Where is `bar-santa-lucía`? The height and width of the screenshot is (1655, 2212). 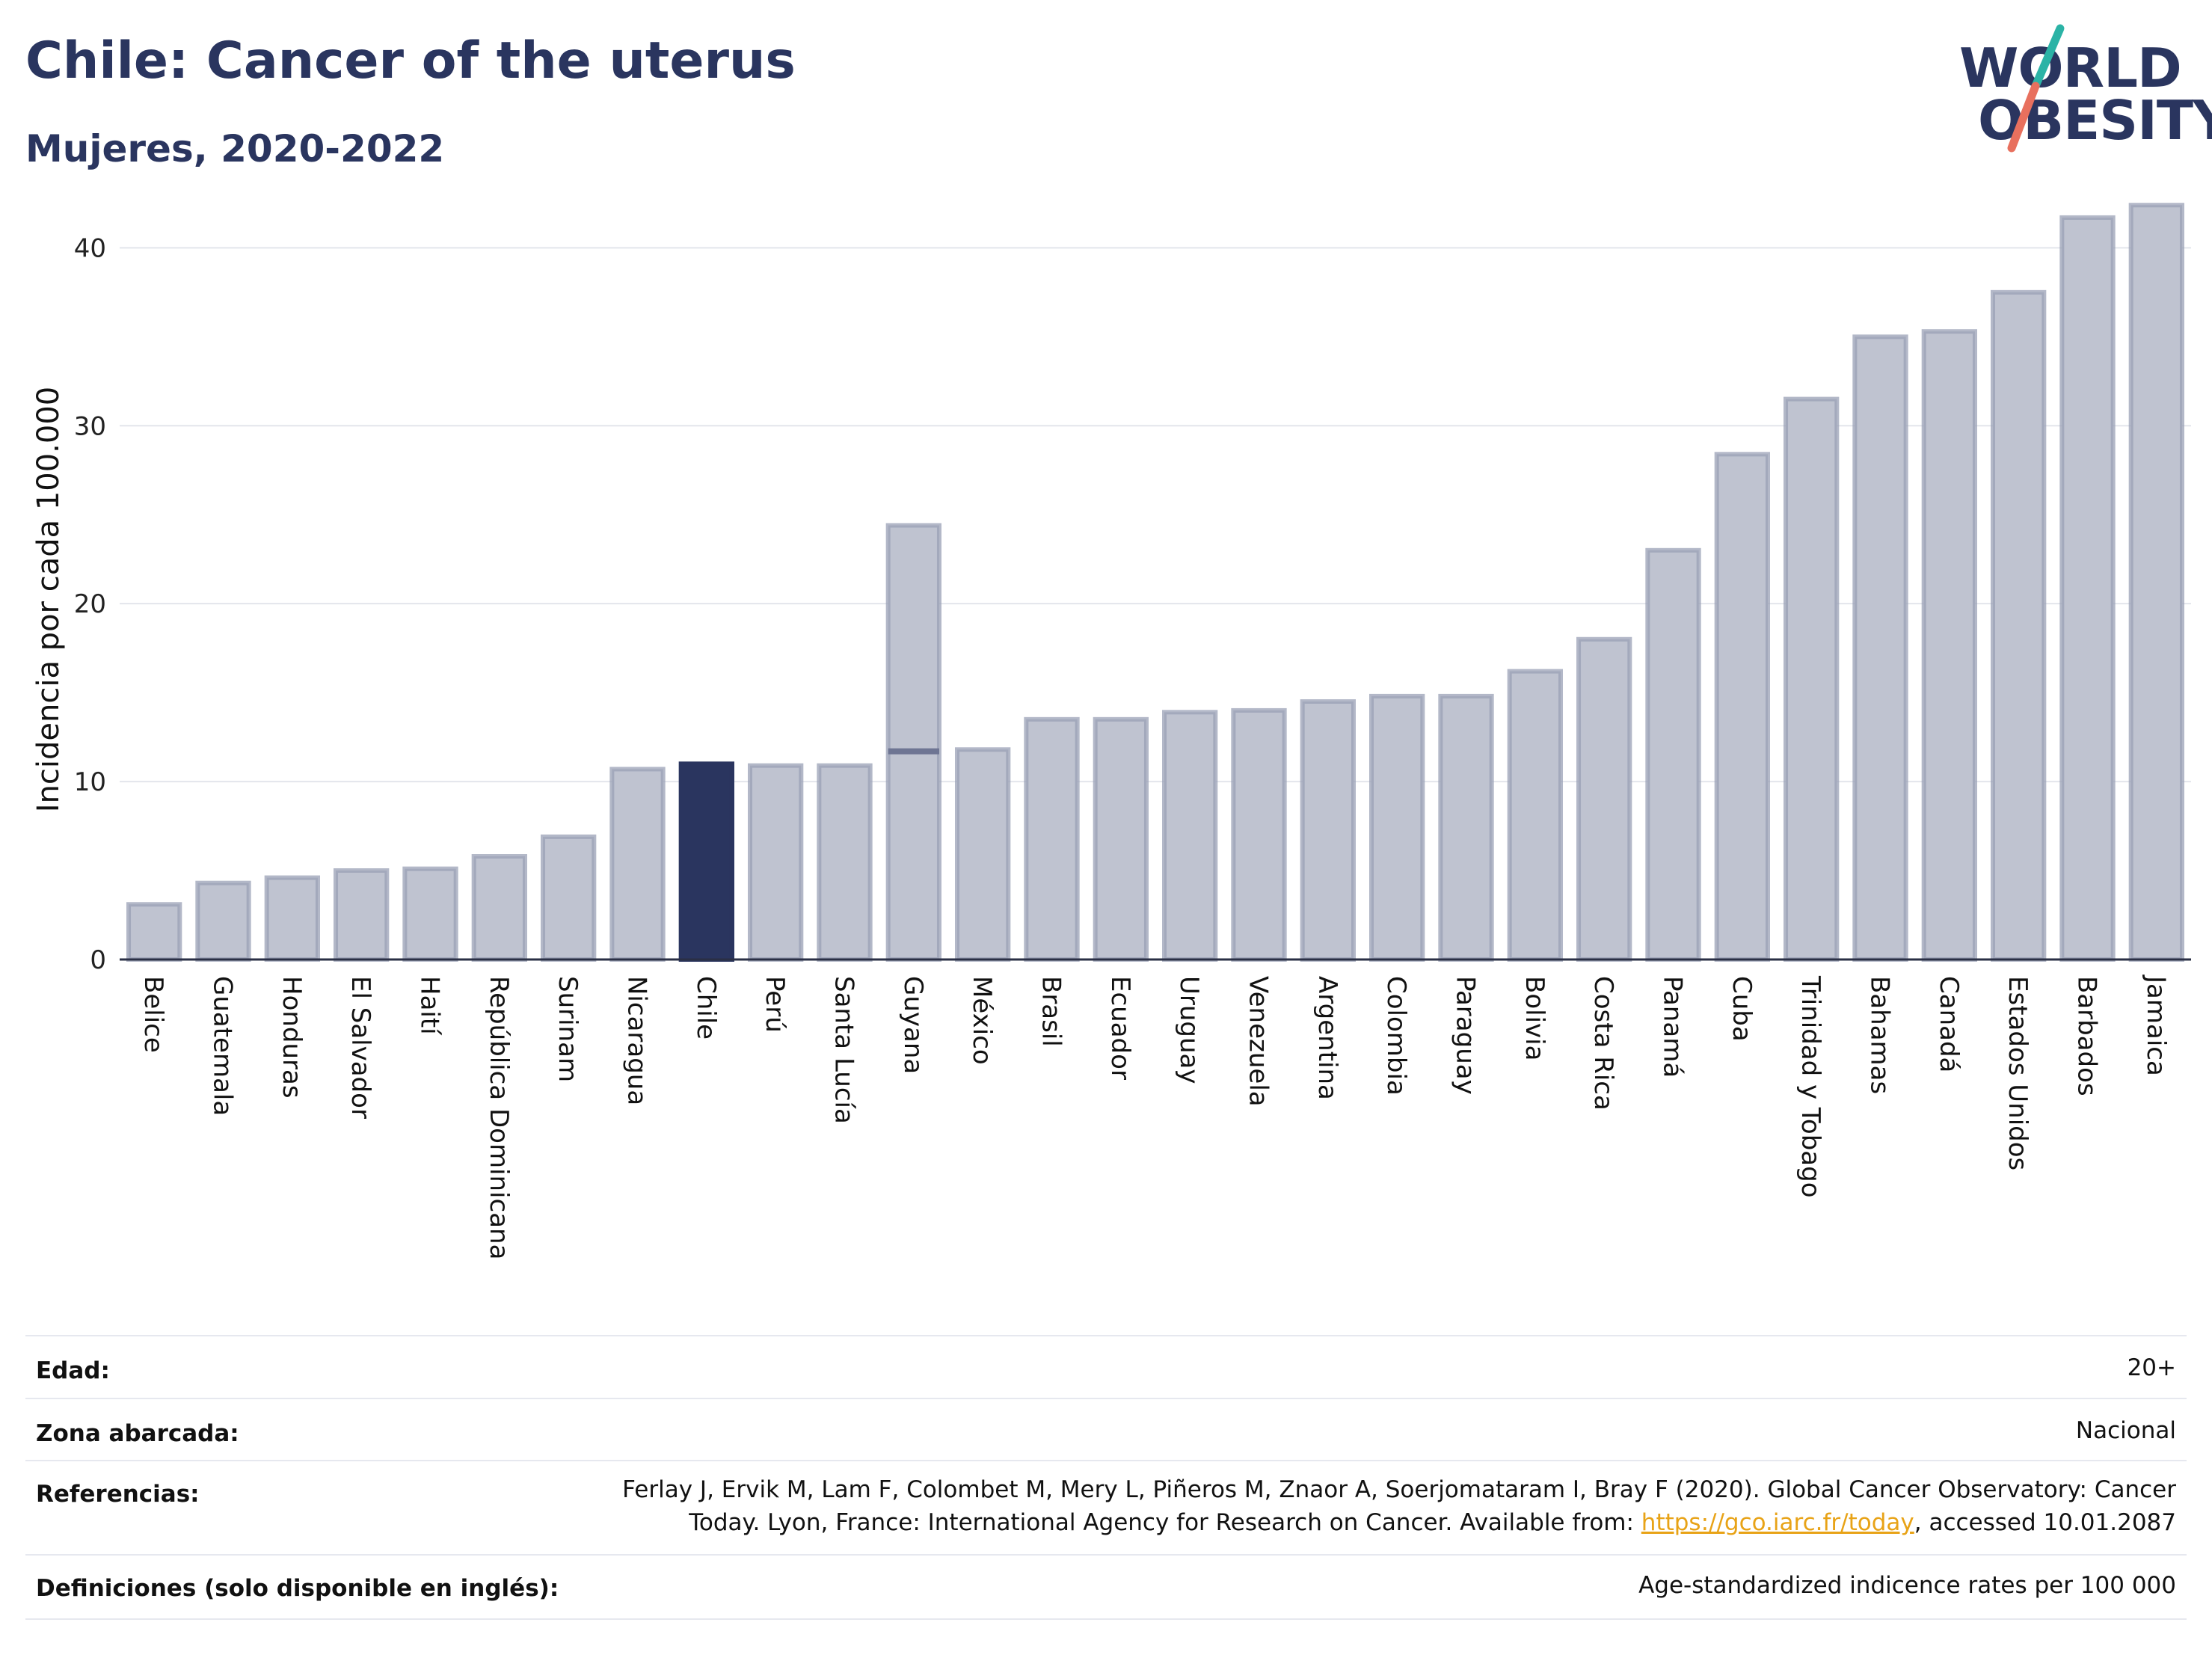 bar-santa-lucía is located at coordinates (845, 862).